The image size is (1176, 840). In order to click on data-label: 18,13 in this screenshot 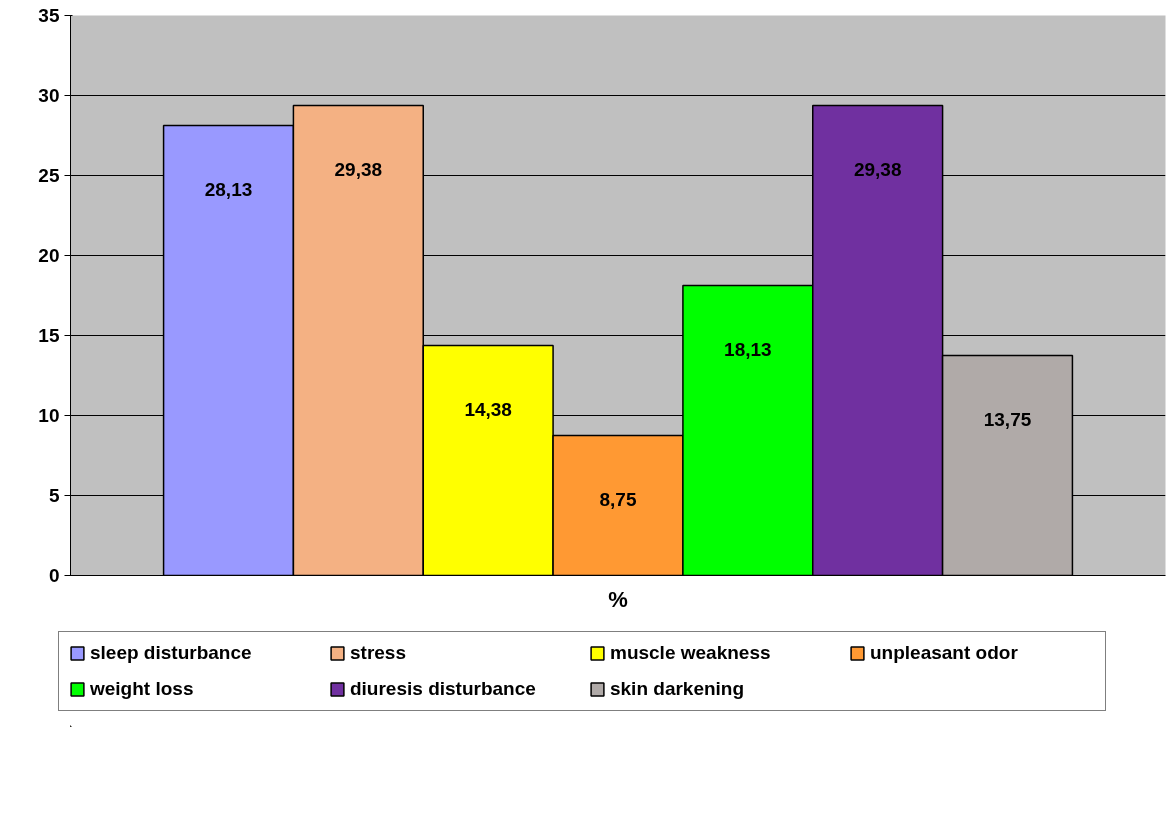, I will do `click(748, 349)`.